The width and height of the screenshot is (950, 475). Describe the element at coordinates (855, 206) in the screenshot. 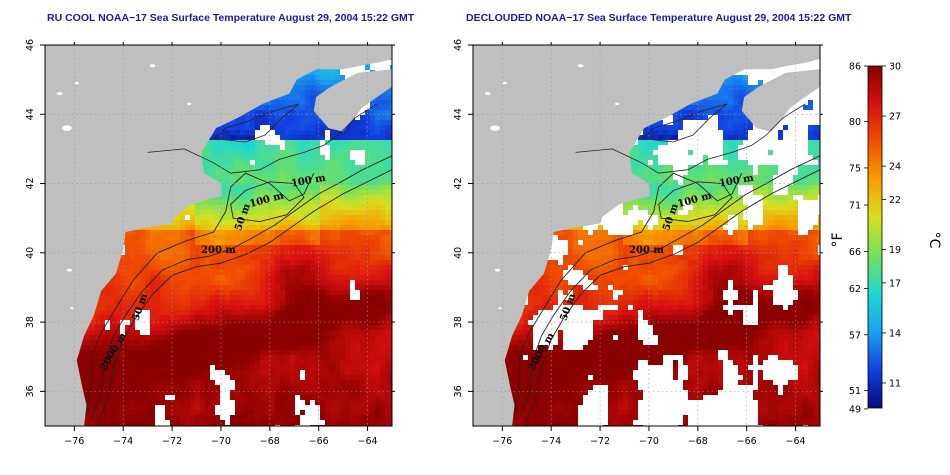

I see `fahrenheit-tick-label: 71` at that location.